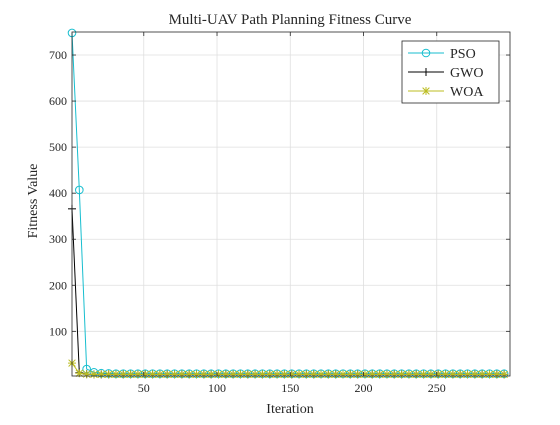  Describe the element at coordinates (58, 147) in the screenshot. I see `y-tick-label: 500` at that location.